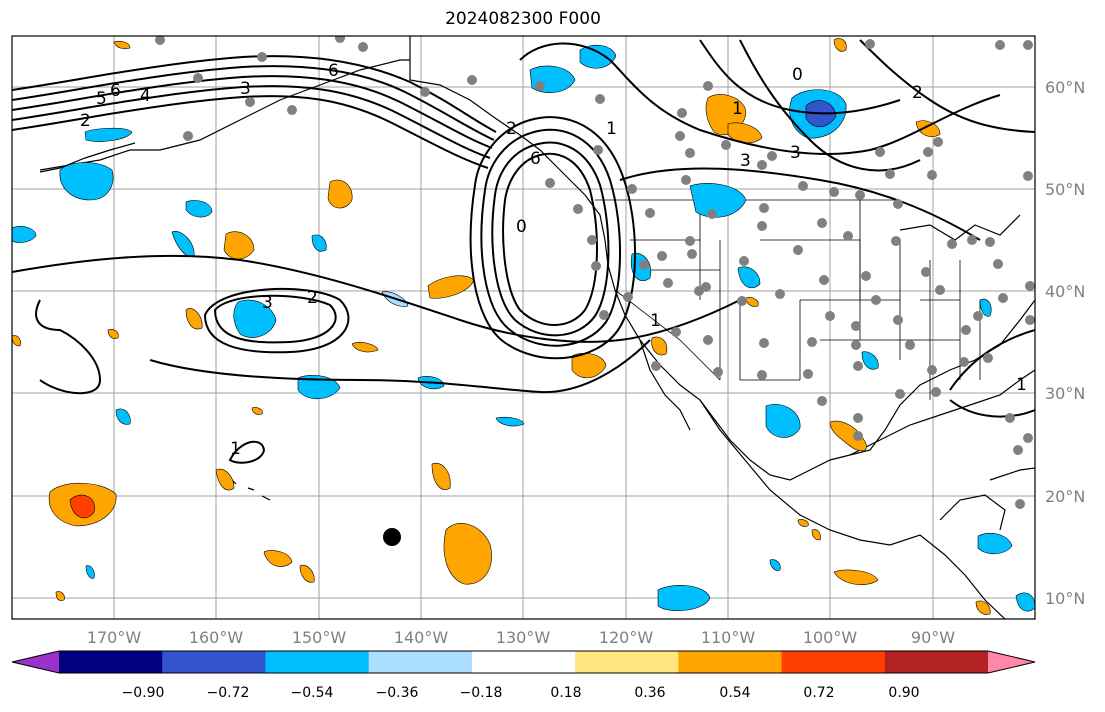 This screenshot has height=712, width=1105. What do you see at coordinates (626, 637) in the screenshot?
I see `longitude-label: 120°W` at bounding box center [626, 637].